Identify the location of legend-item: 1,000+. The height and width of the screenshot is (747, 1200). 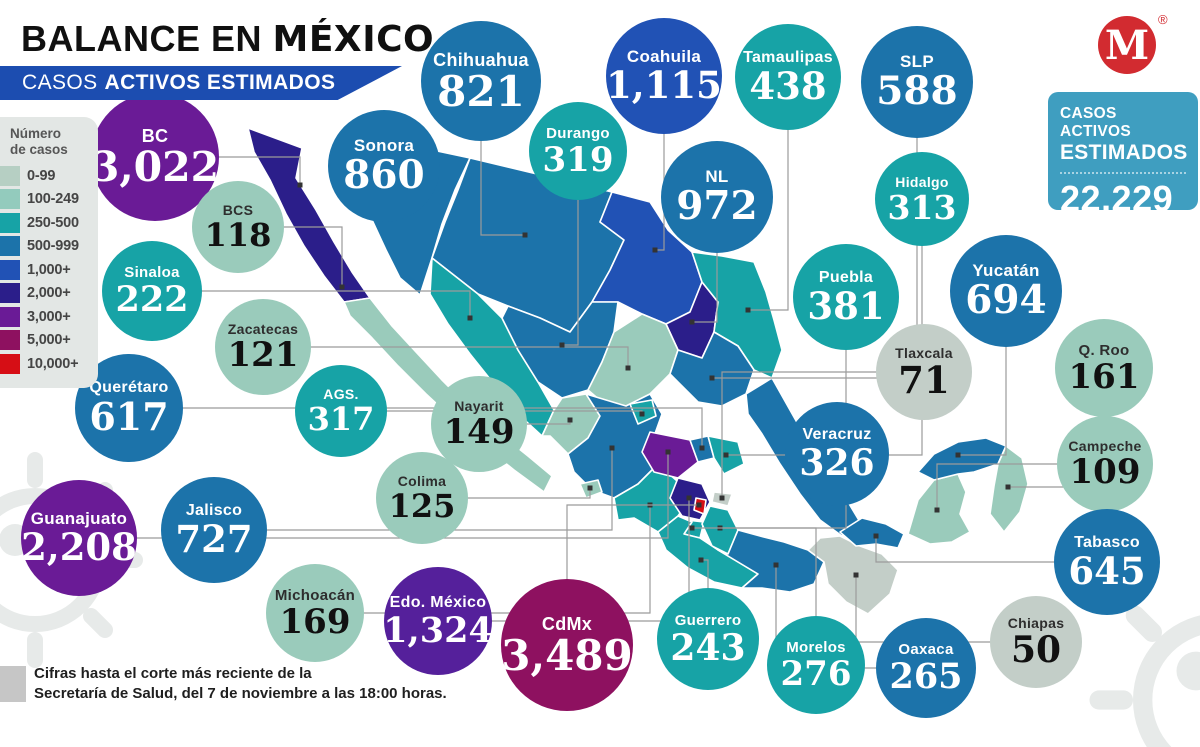
(49, 270).